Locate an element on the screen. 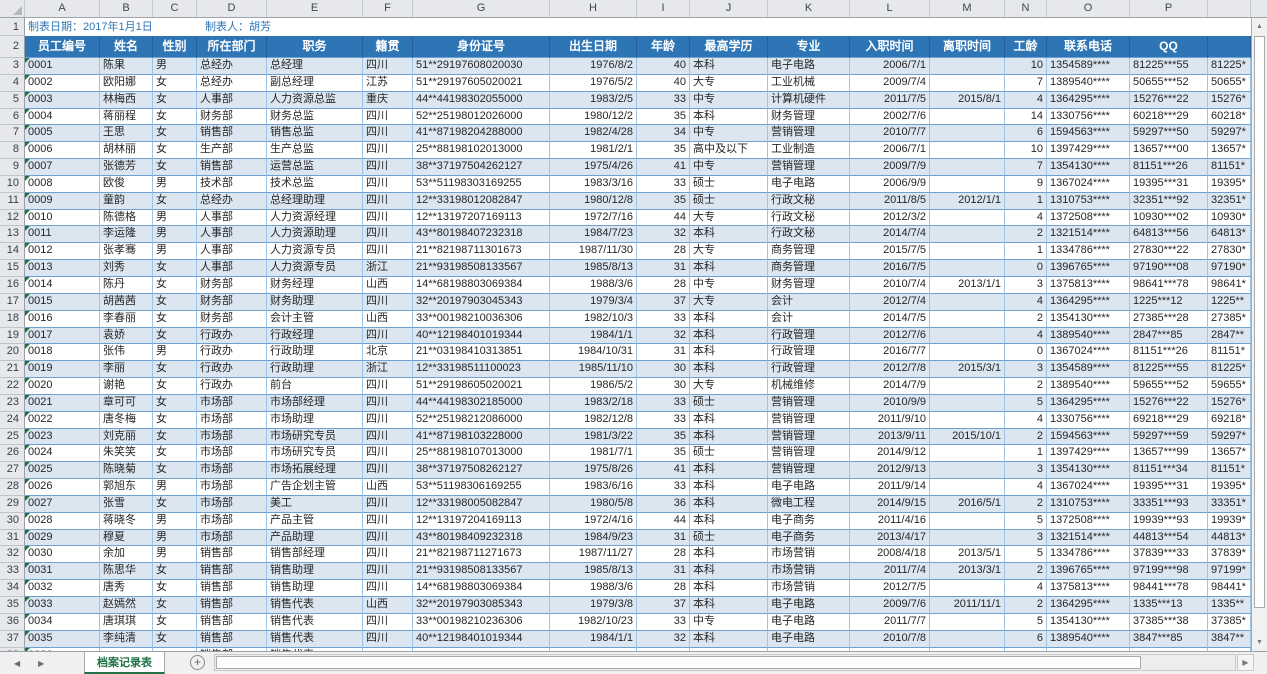  cell: 21**93198508133567 is located at coordinates (481, 572).